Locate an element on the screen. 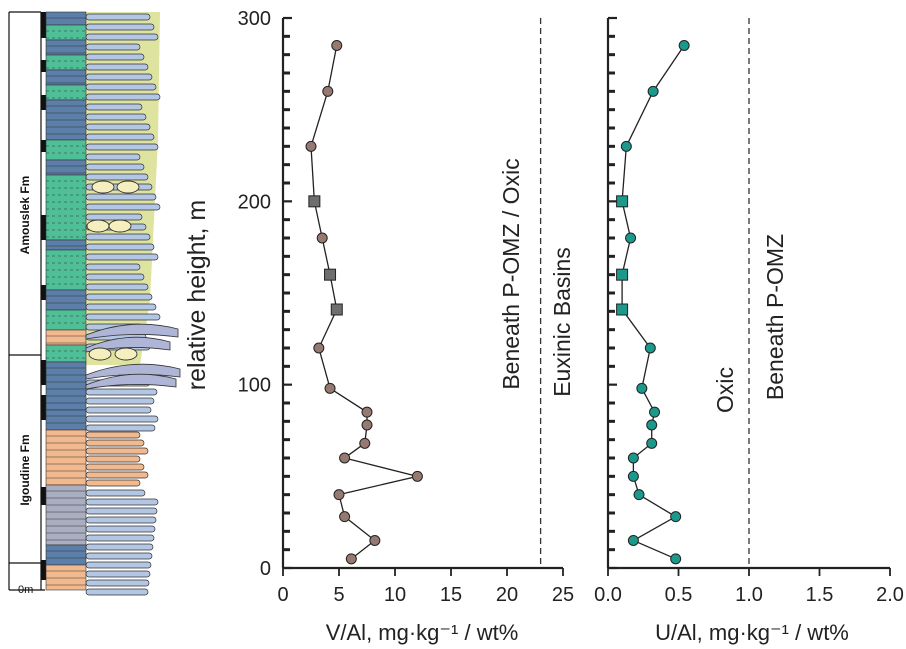 The width and height of the screenshot is (906, 649). x-tick-label: 20 is located at coordinates (507, 595).